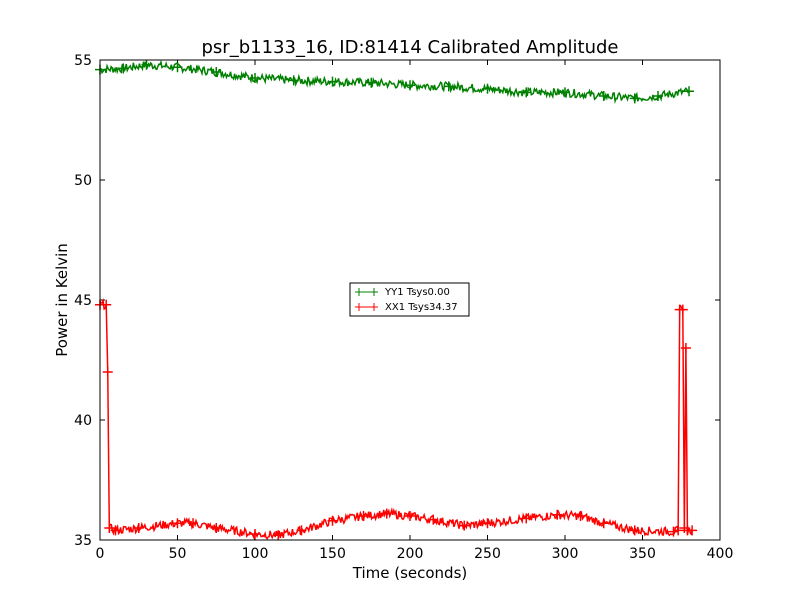  Describe the element at coordinates (332, 554) in the screenshot. I see `x-tick-label: 150` at that location.